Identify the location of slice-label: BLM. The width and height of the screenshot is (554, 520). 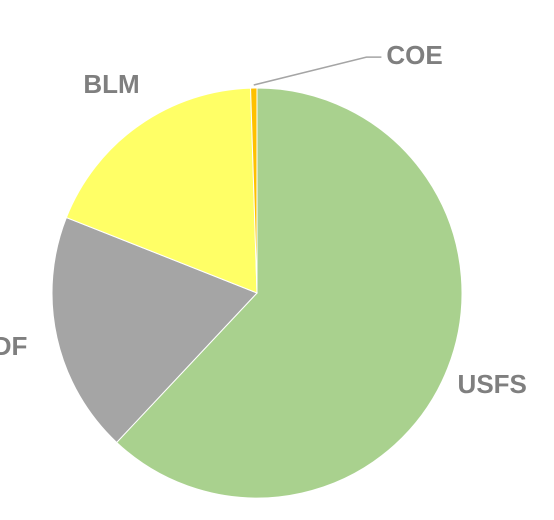
(111, 84).